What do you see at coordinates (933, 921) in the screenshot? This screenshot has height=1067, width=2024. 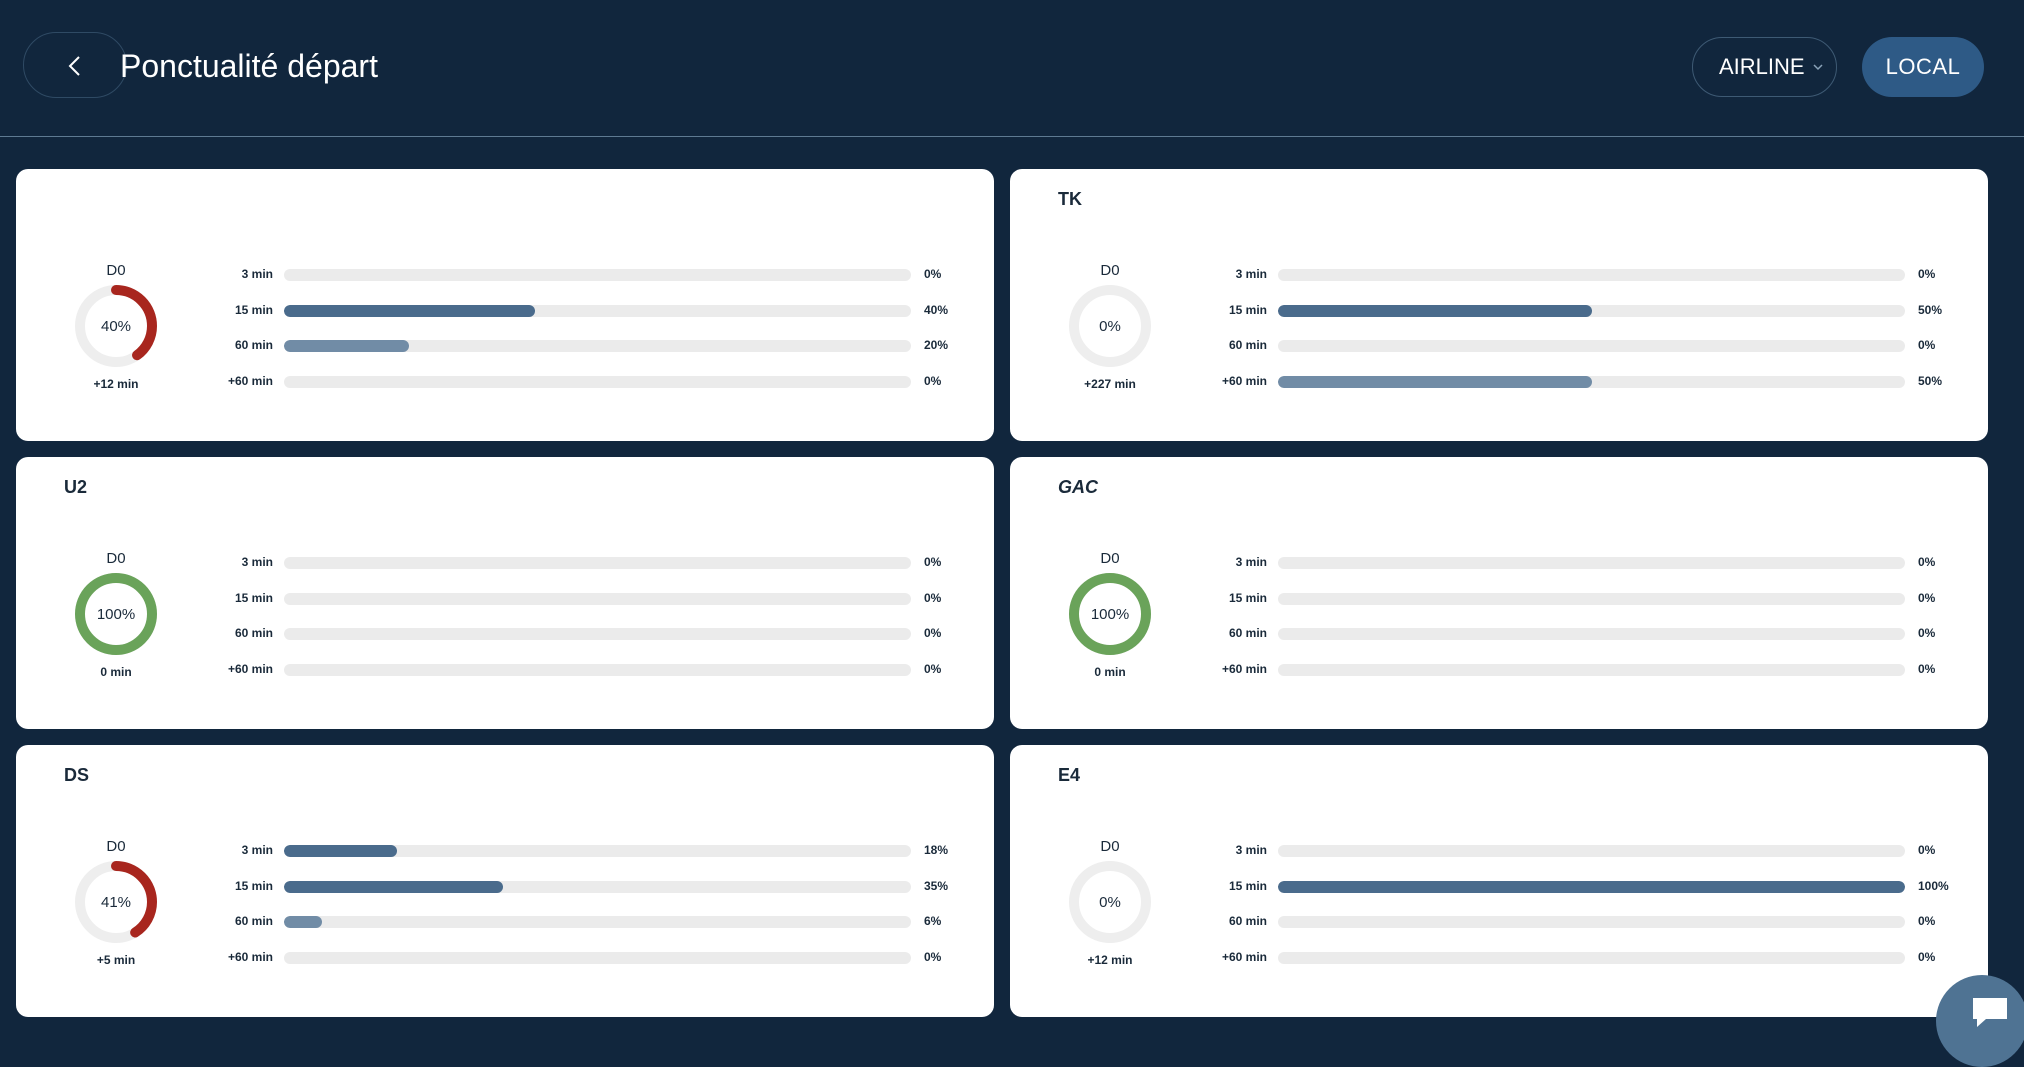 I see `delay-percent: 6%` at bounding box center [933, 921].